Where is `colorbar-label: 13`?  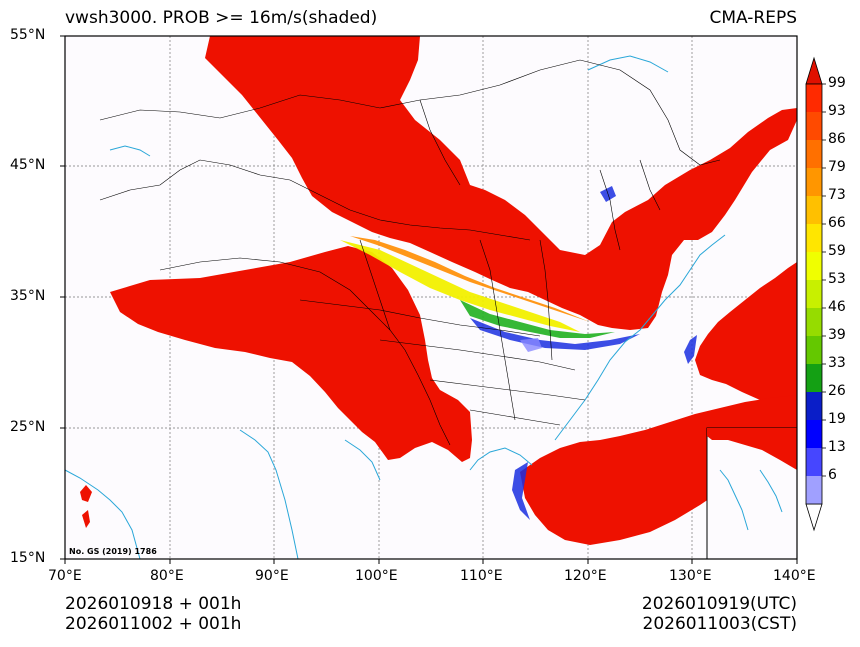 colorbar-label: 13 is located at coordinates (837, 447).